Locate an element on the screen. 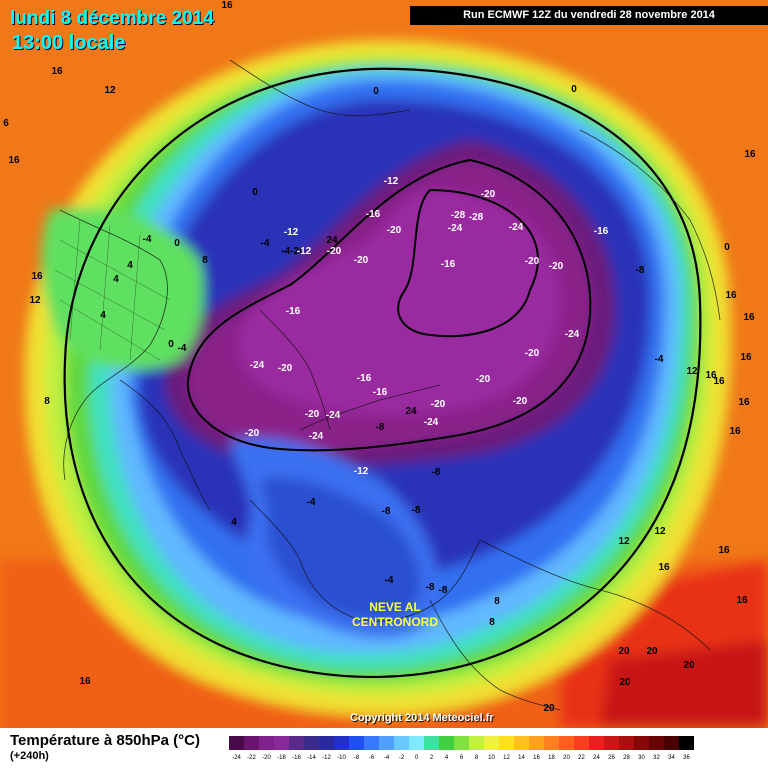 The height and width of the screenshot is (768, 768). legend-tick-label: -4 is located at coordinates (387, 758).